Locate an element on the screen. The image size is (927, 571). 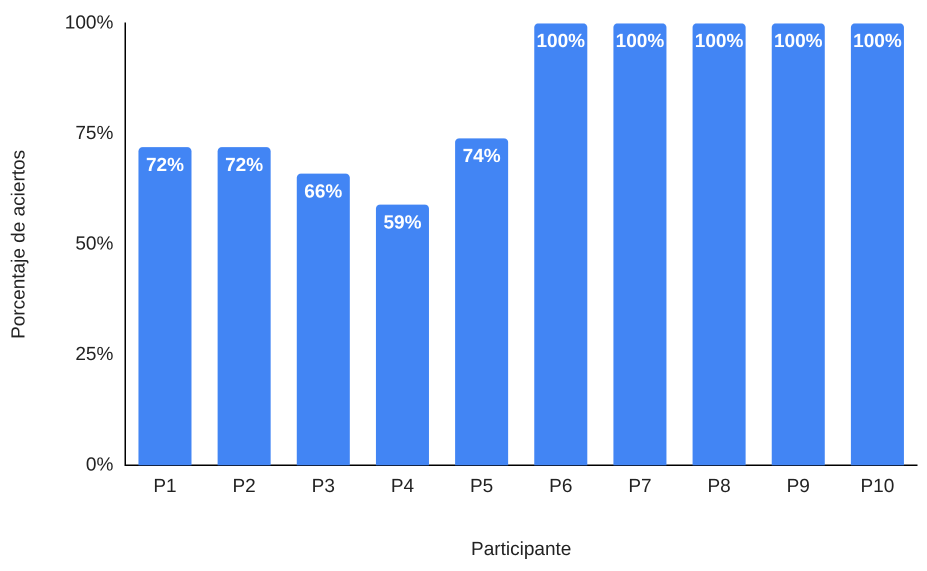
data-label: 59% is located at coordinates (402, 223).